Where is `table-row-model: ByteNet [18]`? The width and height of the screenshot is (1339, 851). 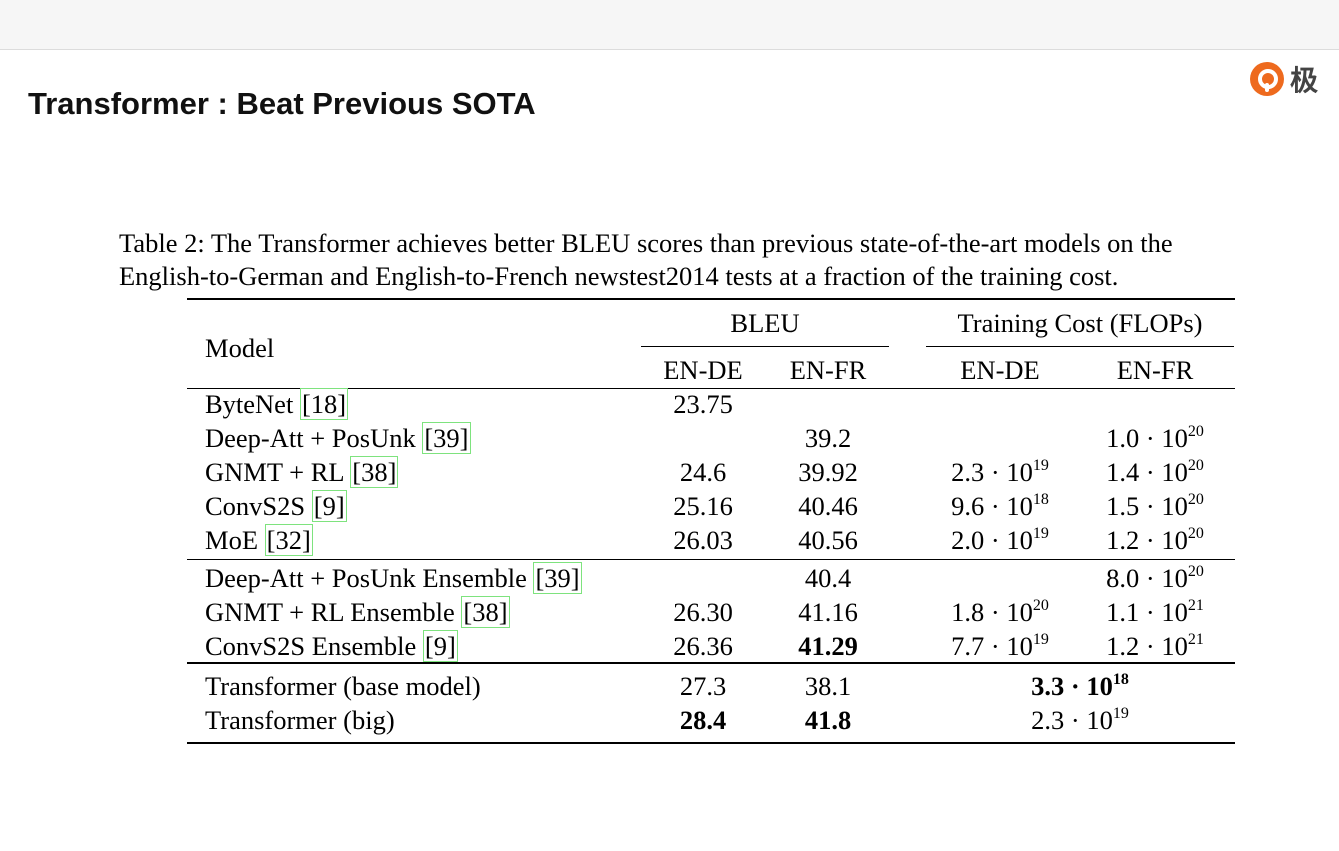 table-row-model: ByteNet [18] is located at coordinates (277, 404).